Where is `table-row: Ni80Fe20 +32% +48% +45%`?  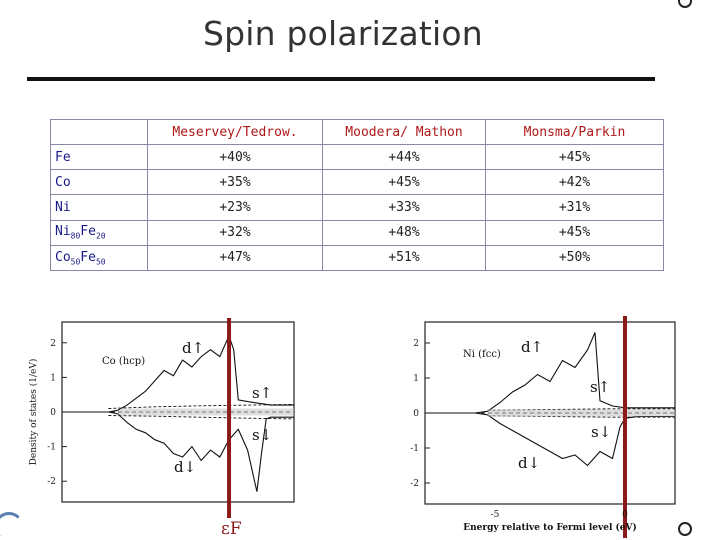 table-row: Ni80Fe20 +32% +48% +45% is located at coordinates (357, 232).